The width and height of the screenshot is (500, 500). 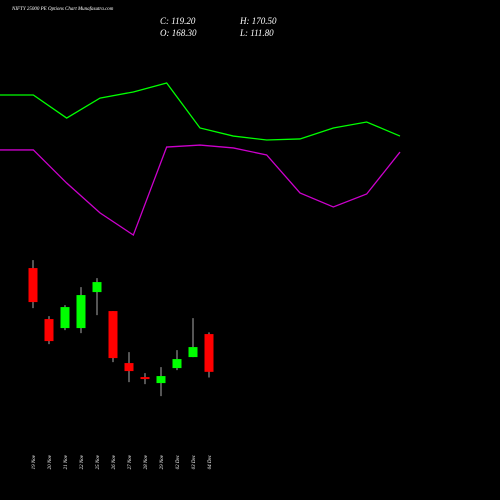 I want to click on x-tick-label: 02 Dec, so click(x=178, y=461).